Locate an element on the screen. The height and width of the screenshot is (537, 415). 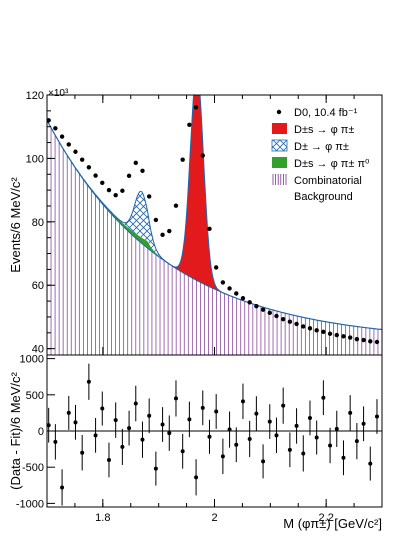
legend-label: D±s → φ π± is located at coordinates (324, 130).